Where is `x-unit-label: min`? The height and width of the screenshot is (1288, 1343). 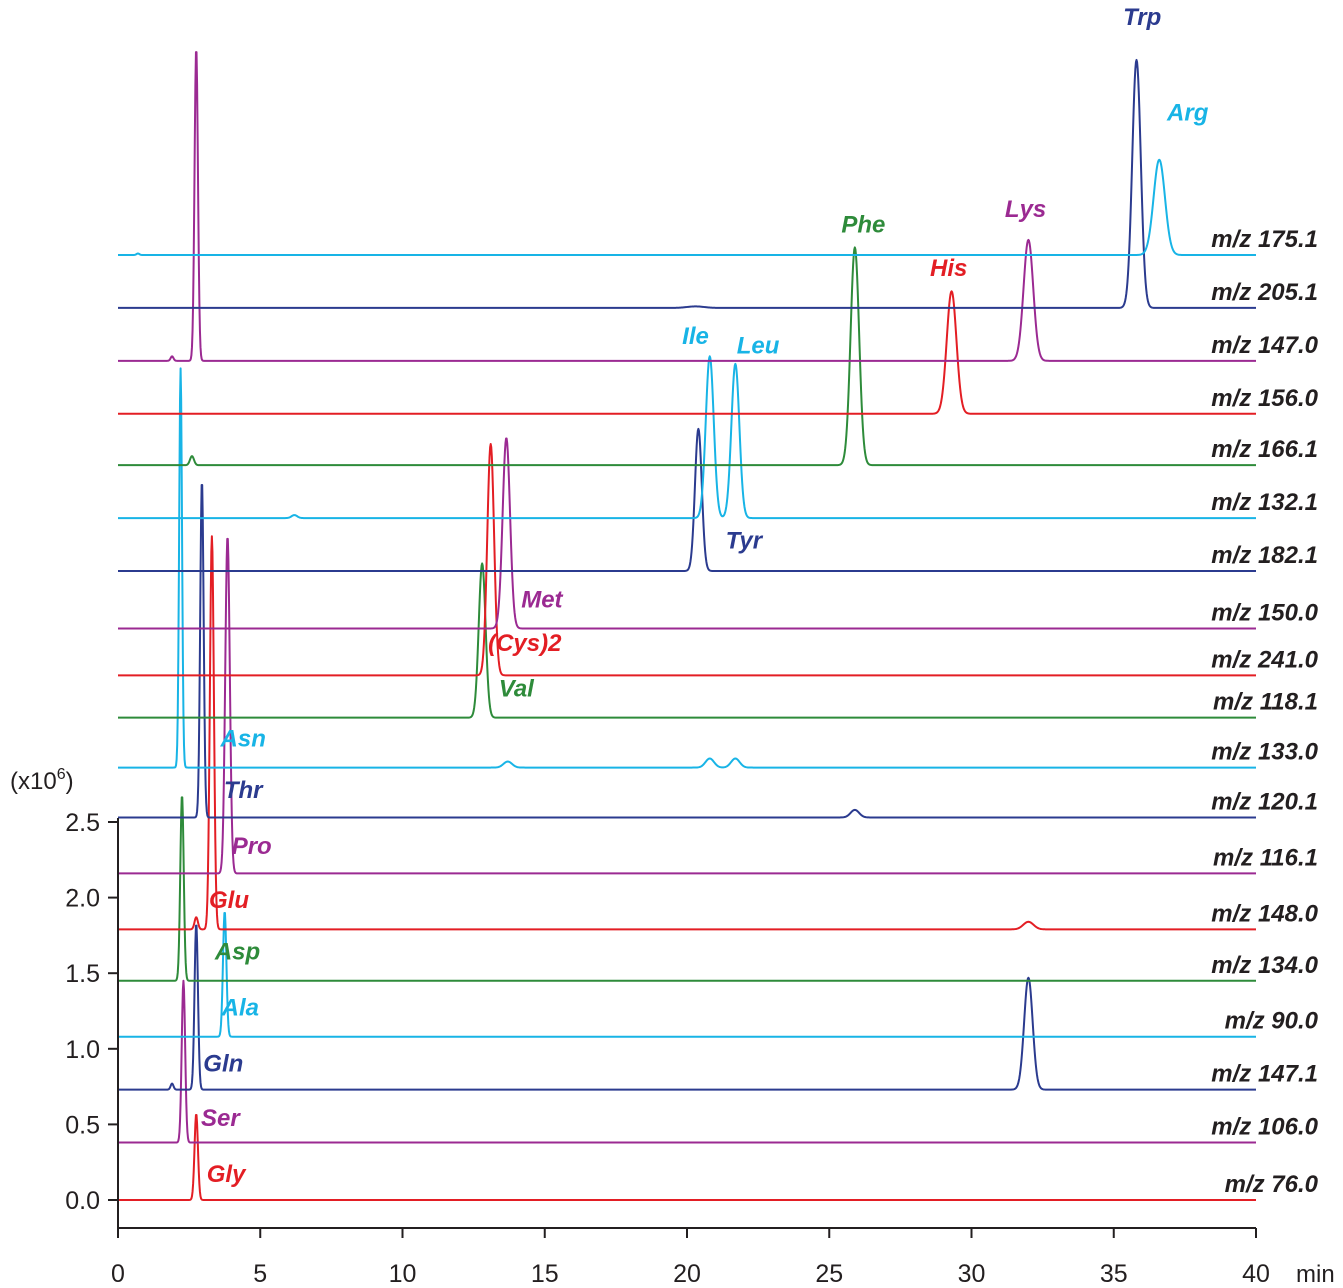 x-unit-label: min is located at coordinates (1315, 1274).